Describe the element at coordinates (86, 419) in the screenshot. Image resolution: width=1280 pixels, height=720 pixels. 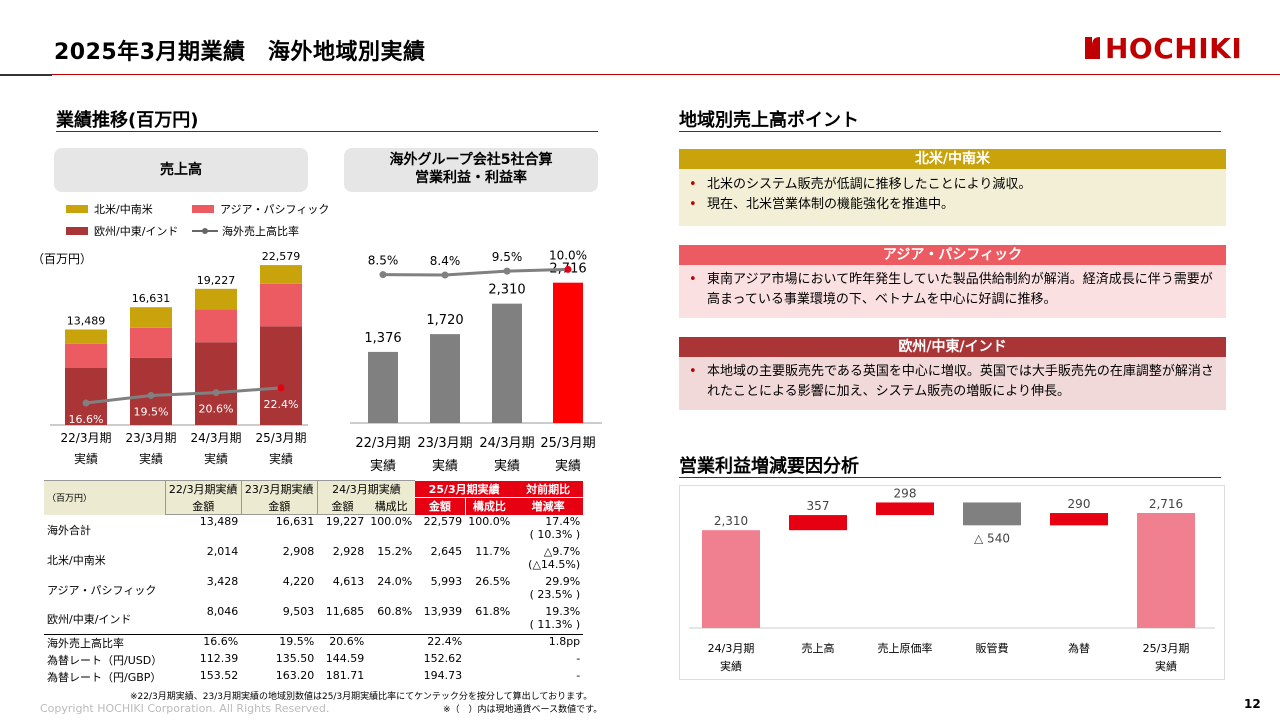
I see `ratio-label: 16.6%` at that location.